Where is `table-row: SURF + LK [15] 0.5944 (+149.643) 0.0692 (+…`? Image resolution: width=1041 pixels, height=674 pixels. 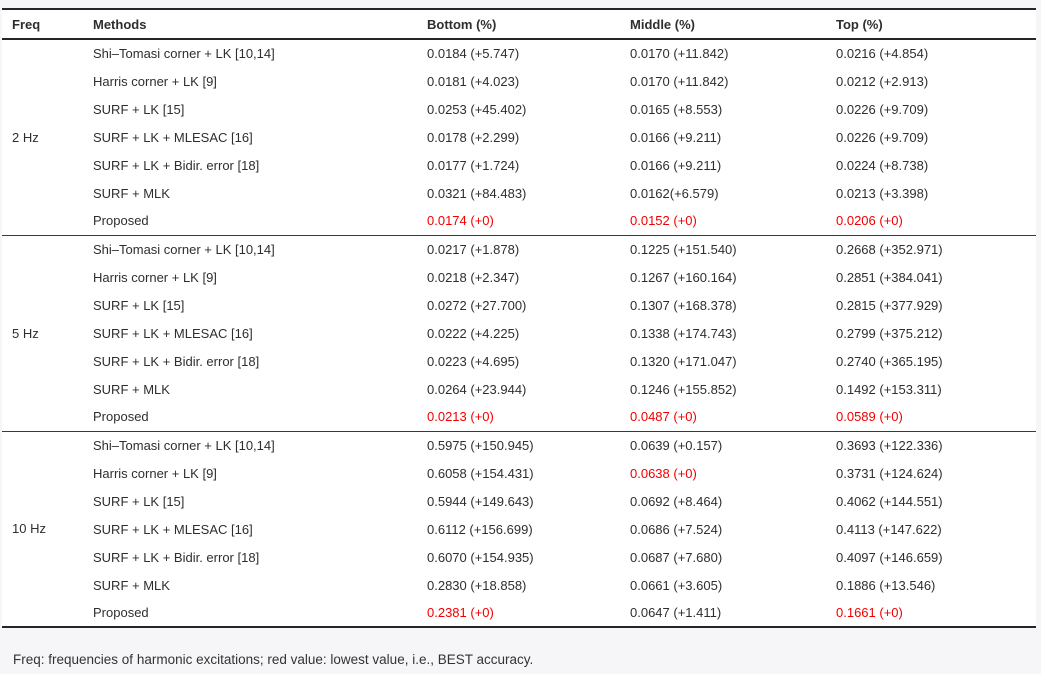
table-row: SURF + LK [15] 0.5944 (+149.643) 0.0692 (+… is located at coordinates (519, 501).